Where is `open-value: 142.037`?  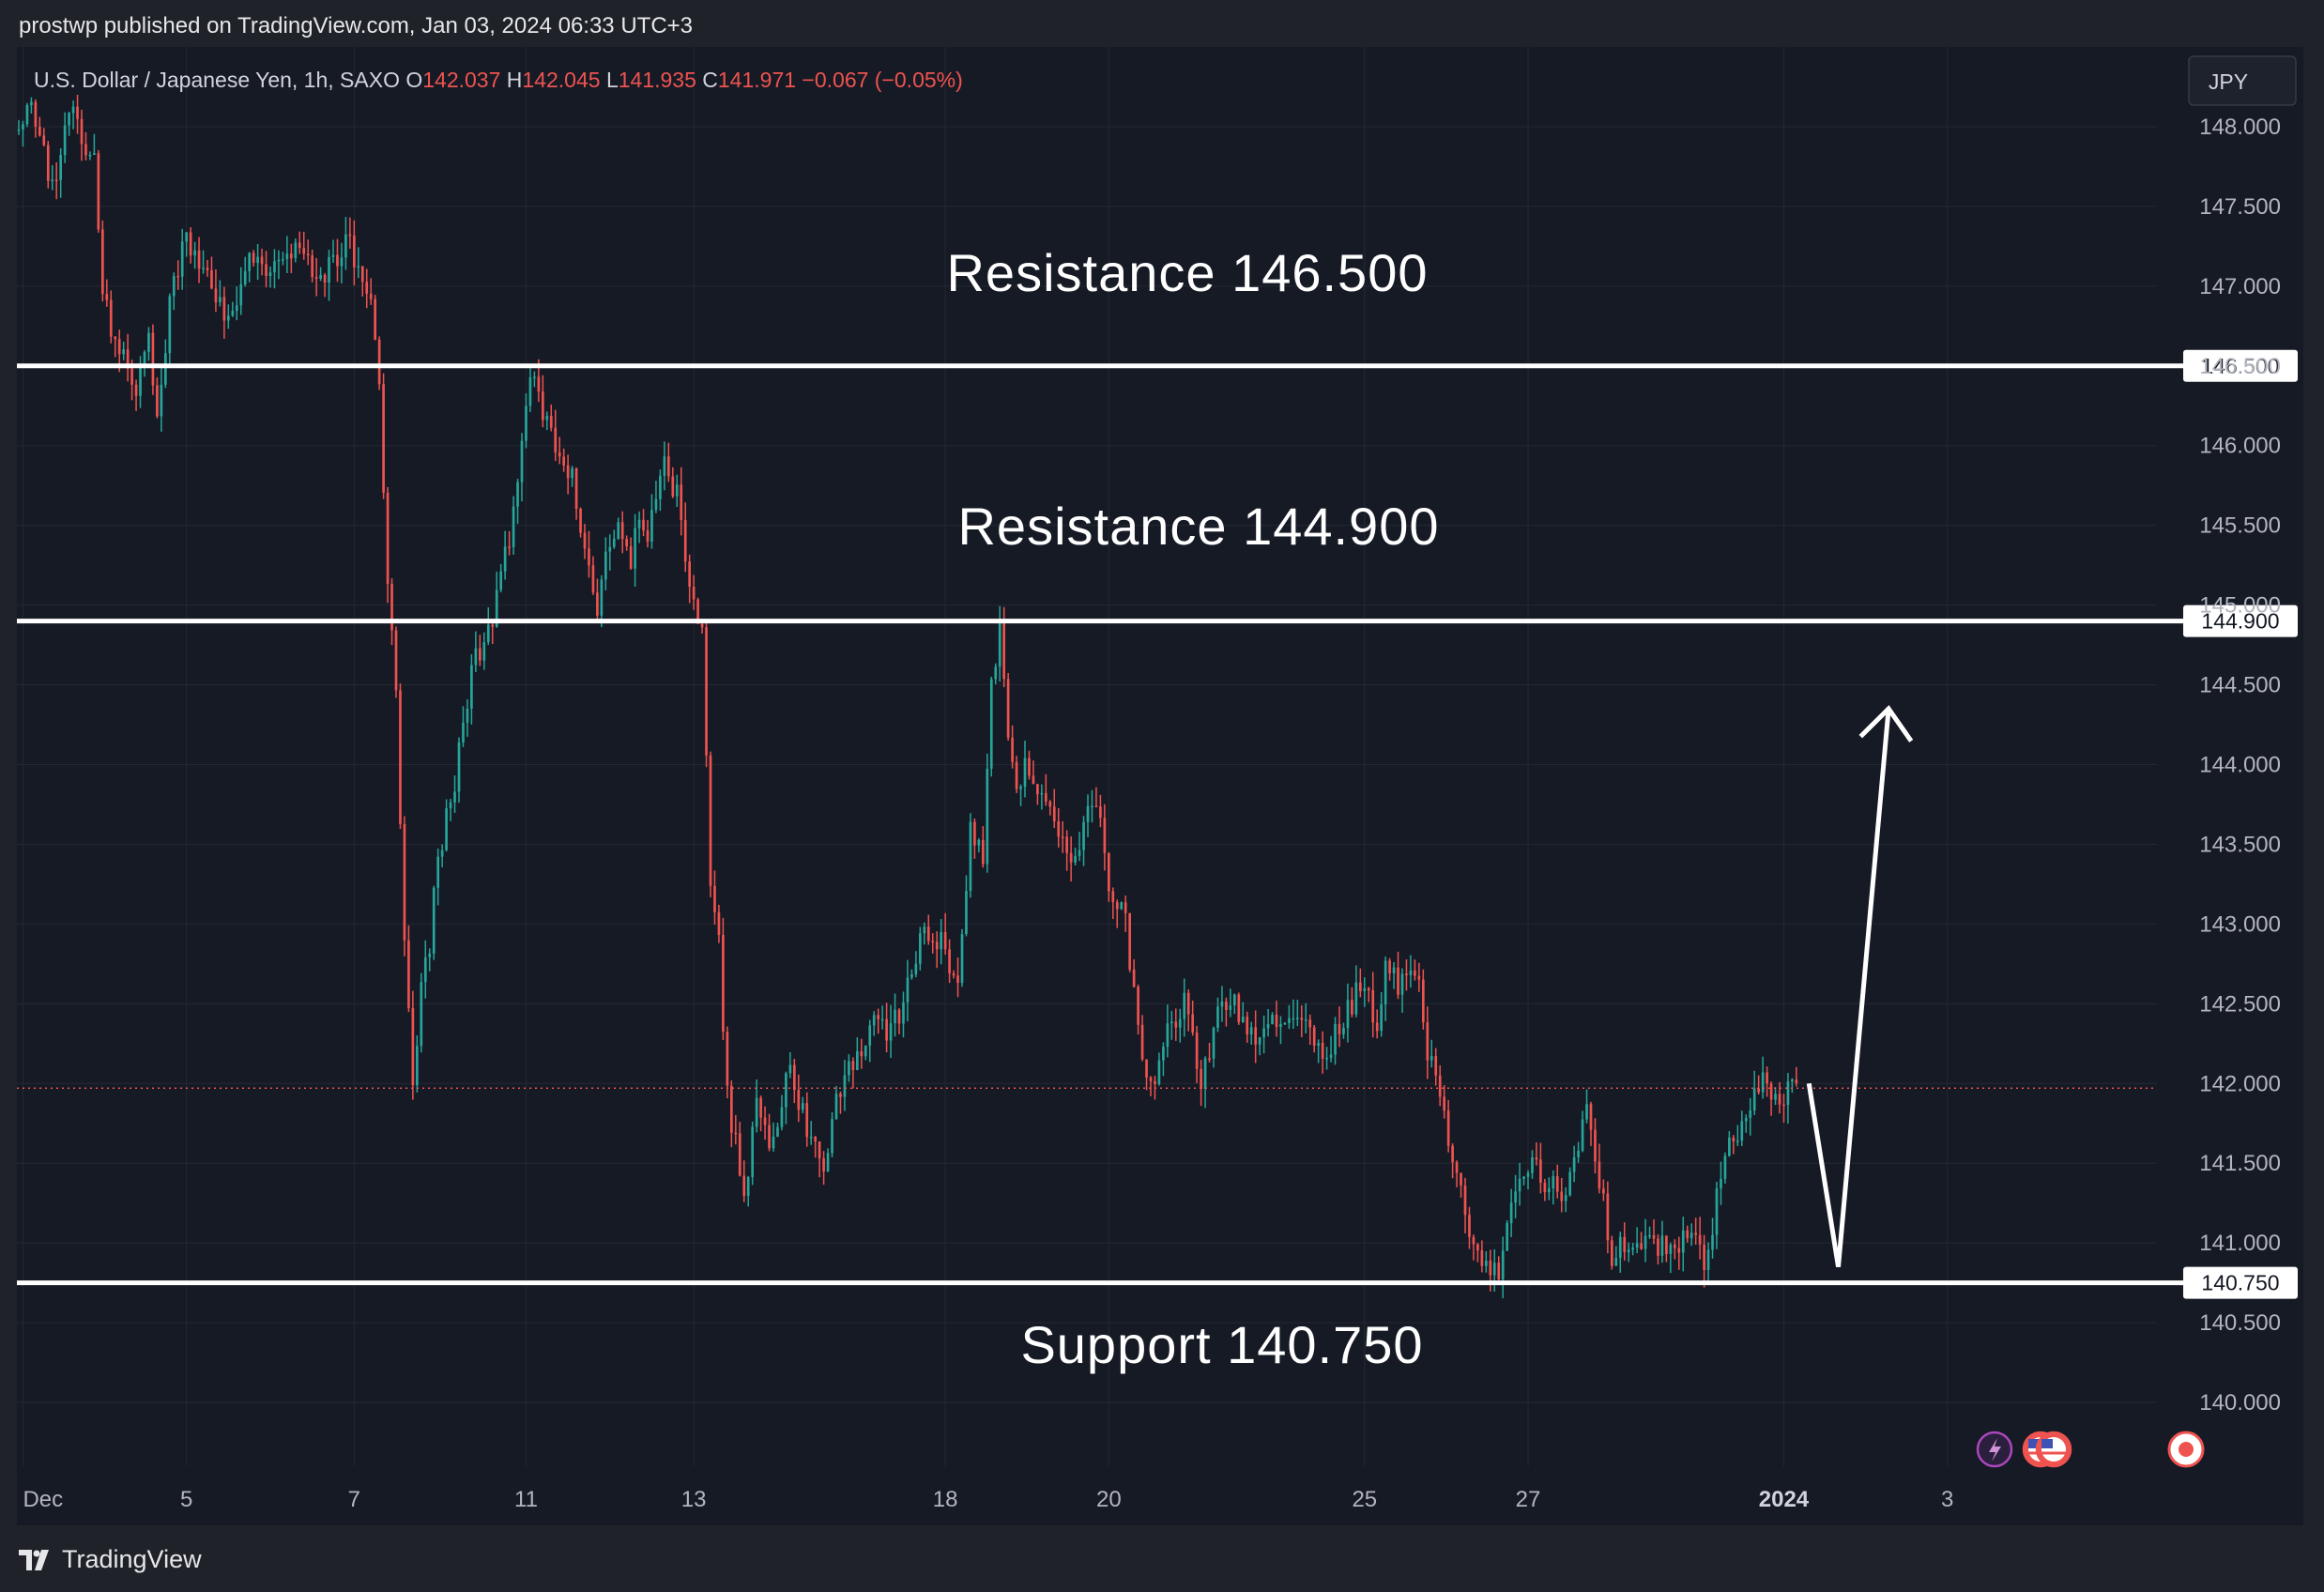
open-value: 142.037 is located at coordinates (461, 80).